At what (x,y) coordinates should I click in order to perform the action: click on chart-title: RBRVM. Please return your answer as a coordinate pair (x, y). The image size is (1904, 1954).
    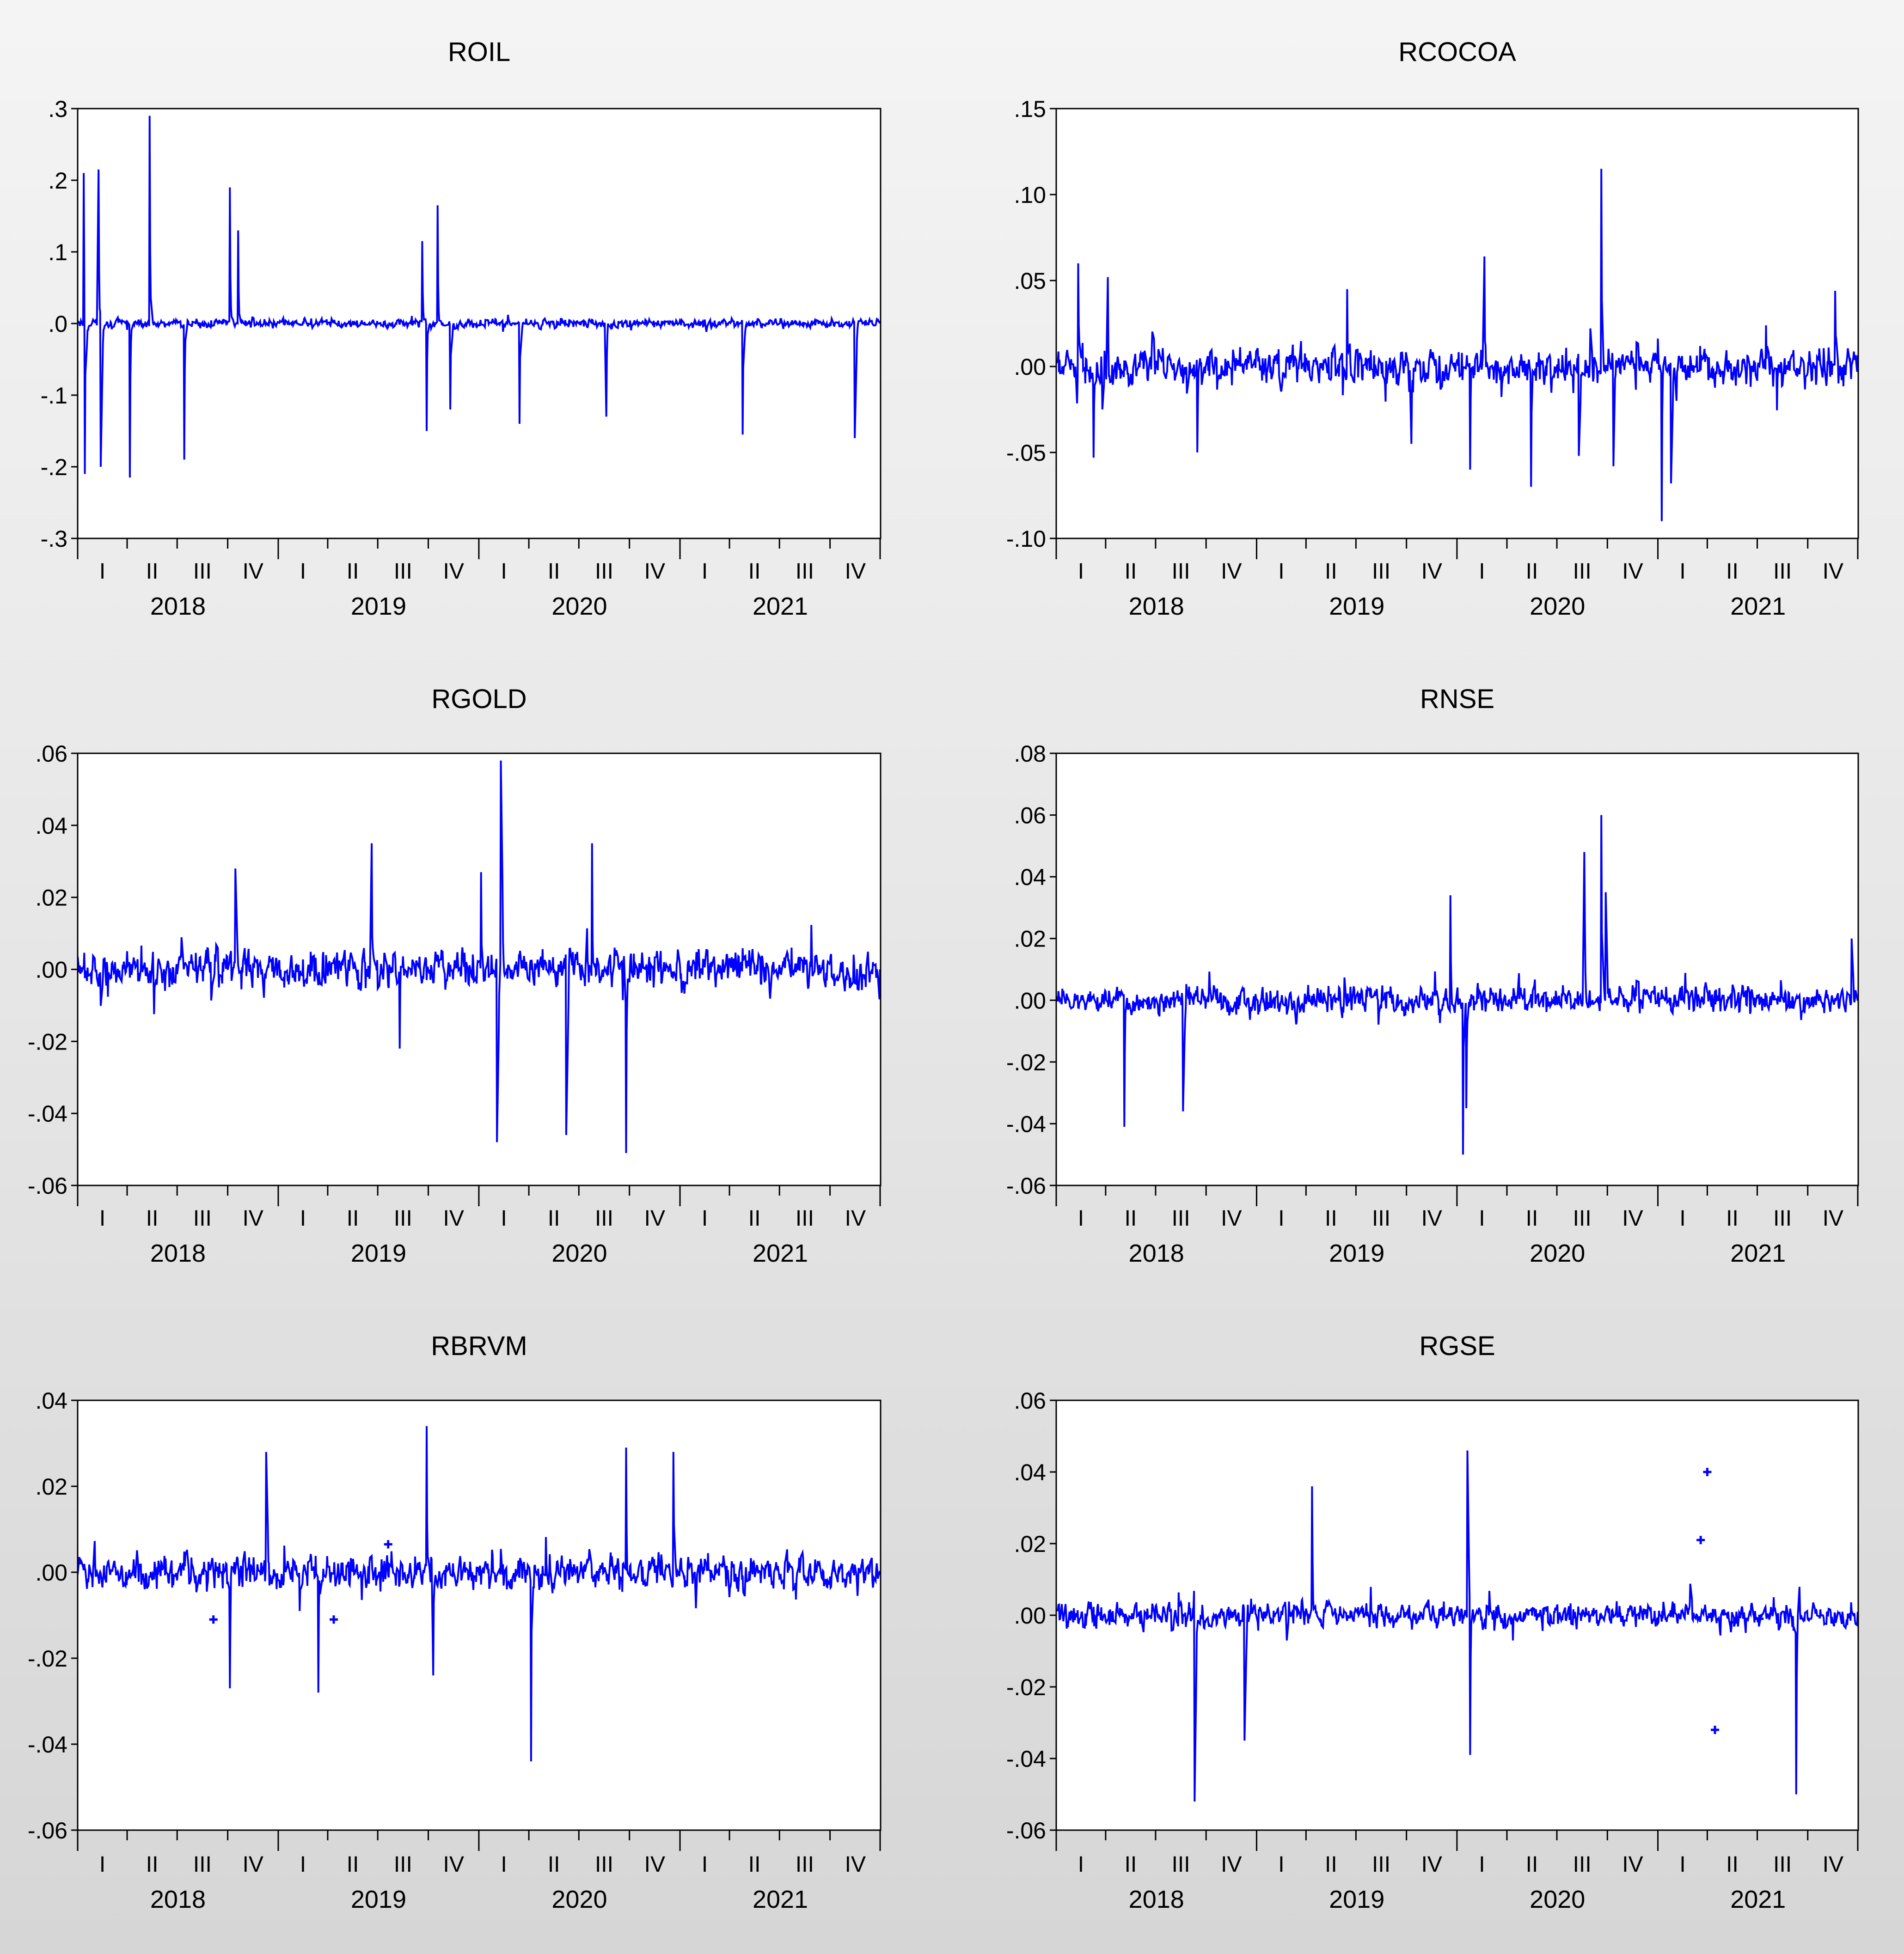
    Looking at the image, I should click on (479, 1346).